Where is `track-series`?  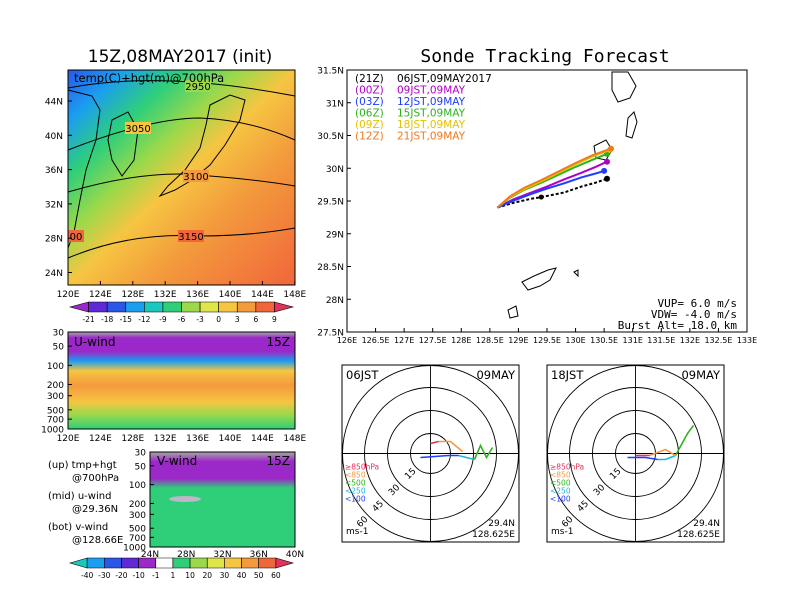
track-series is located at coordinates (555, 177).